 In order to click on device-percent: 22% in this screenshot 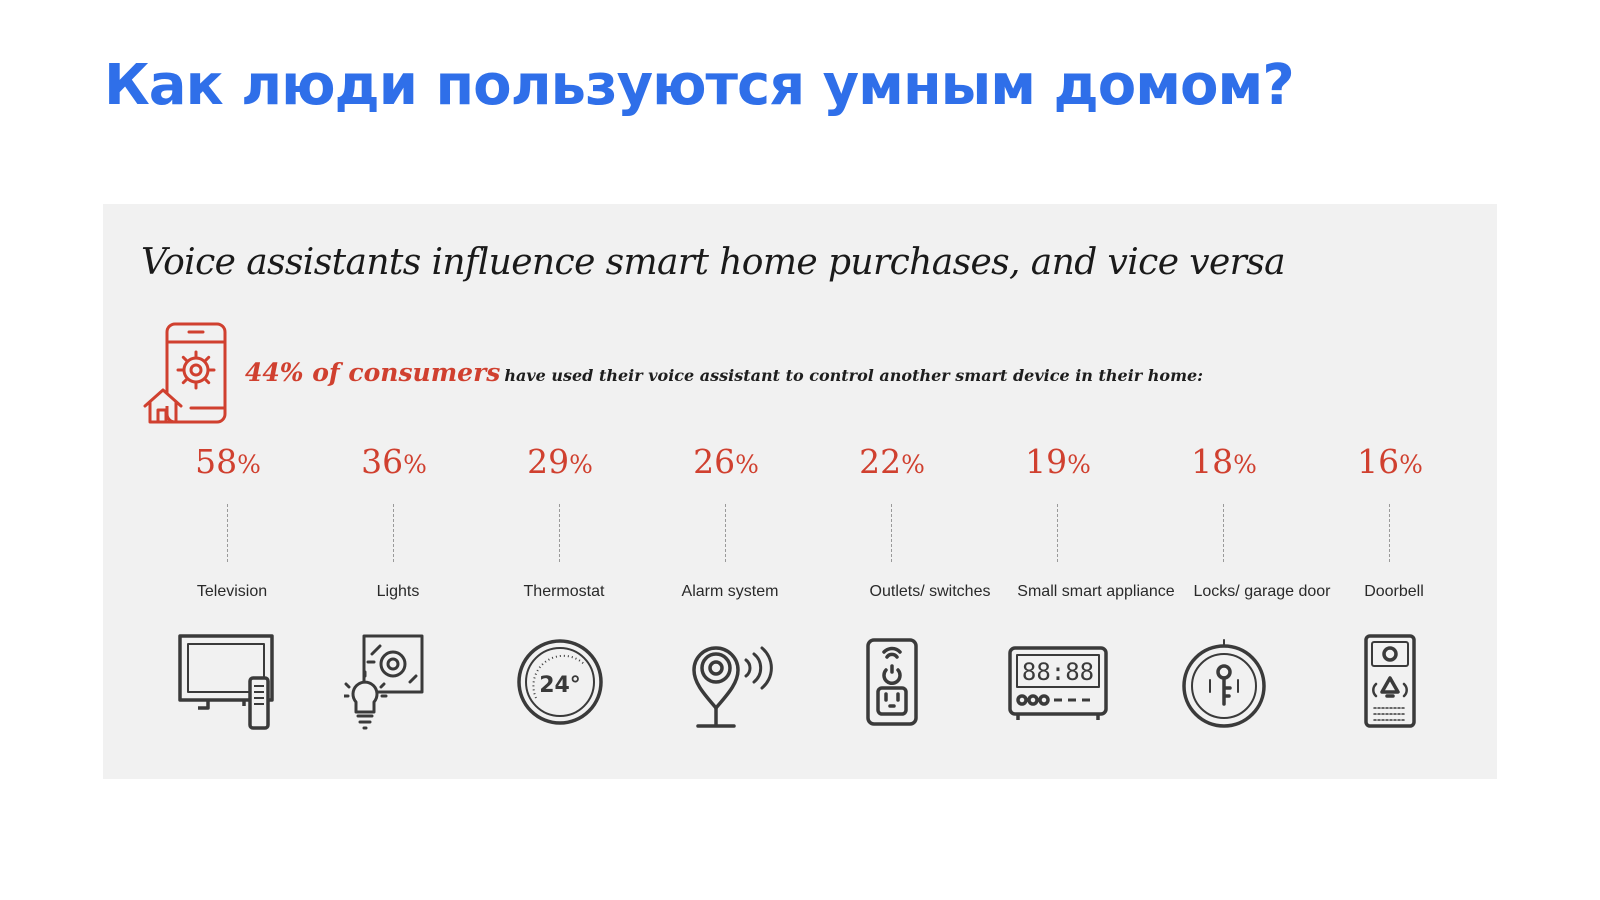, I will do `click(892, 463)`.